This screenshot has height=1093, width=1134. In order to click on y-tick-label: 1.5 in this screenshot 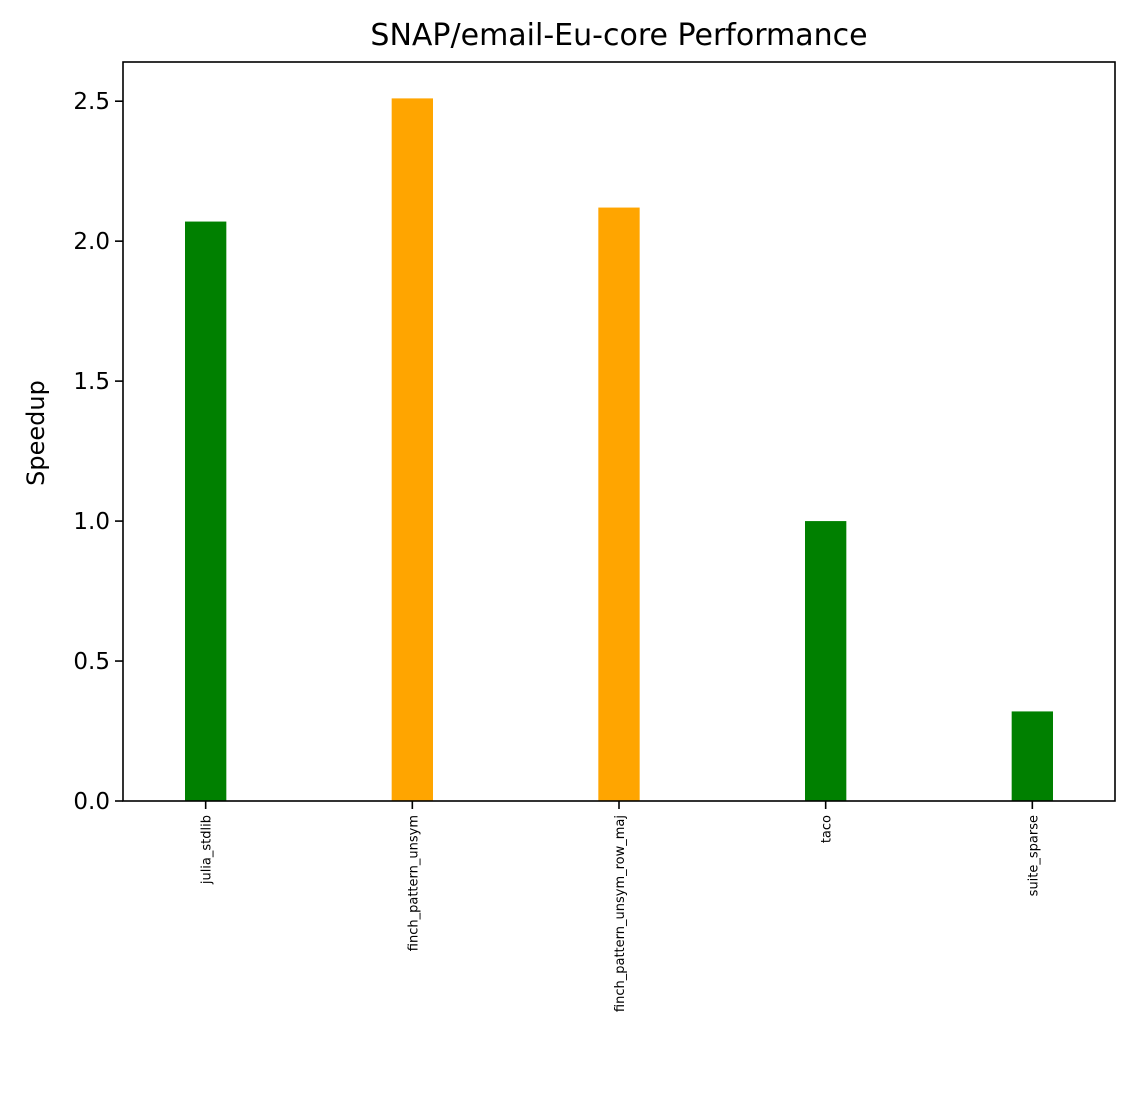, I will do `click(91, 382)`.